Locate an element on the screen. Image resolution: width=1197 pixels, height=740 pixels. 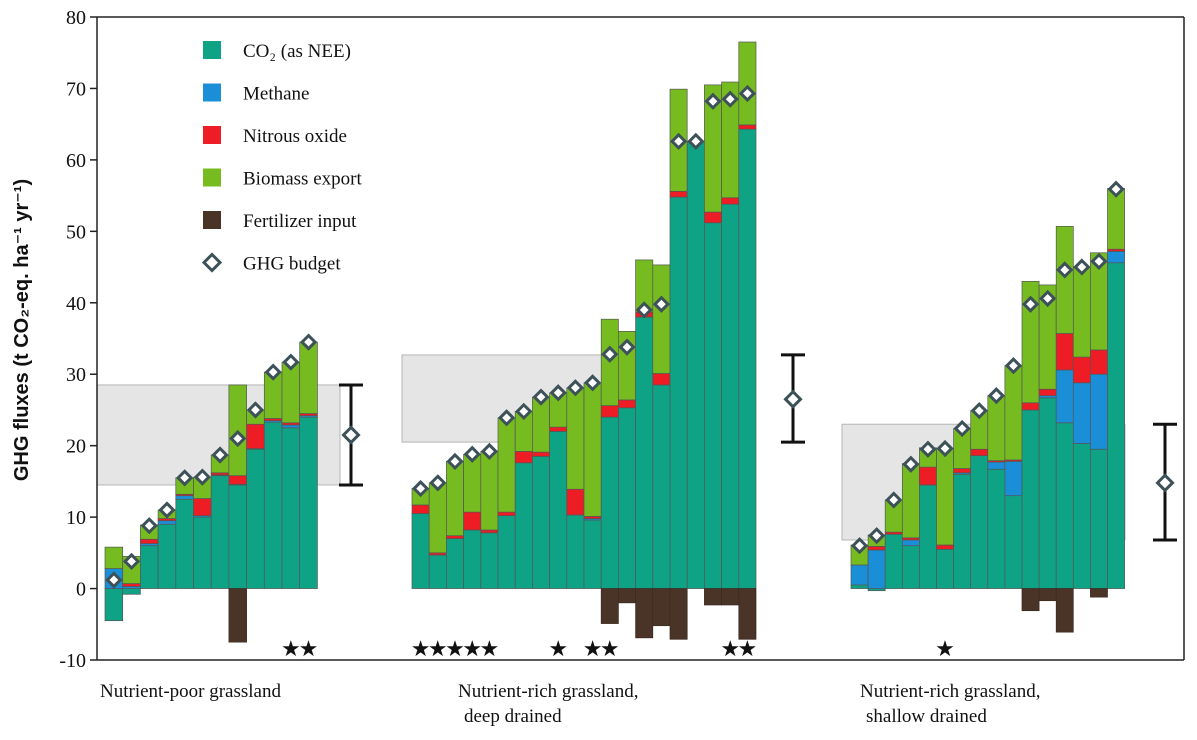
bar-group1-site9 is located at coordinates (255, 499).